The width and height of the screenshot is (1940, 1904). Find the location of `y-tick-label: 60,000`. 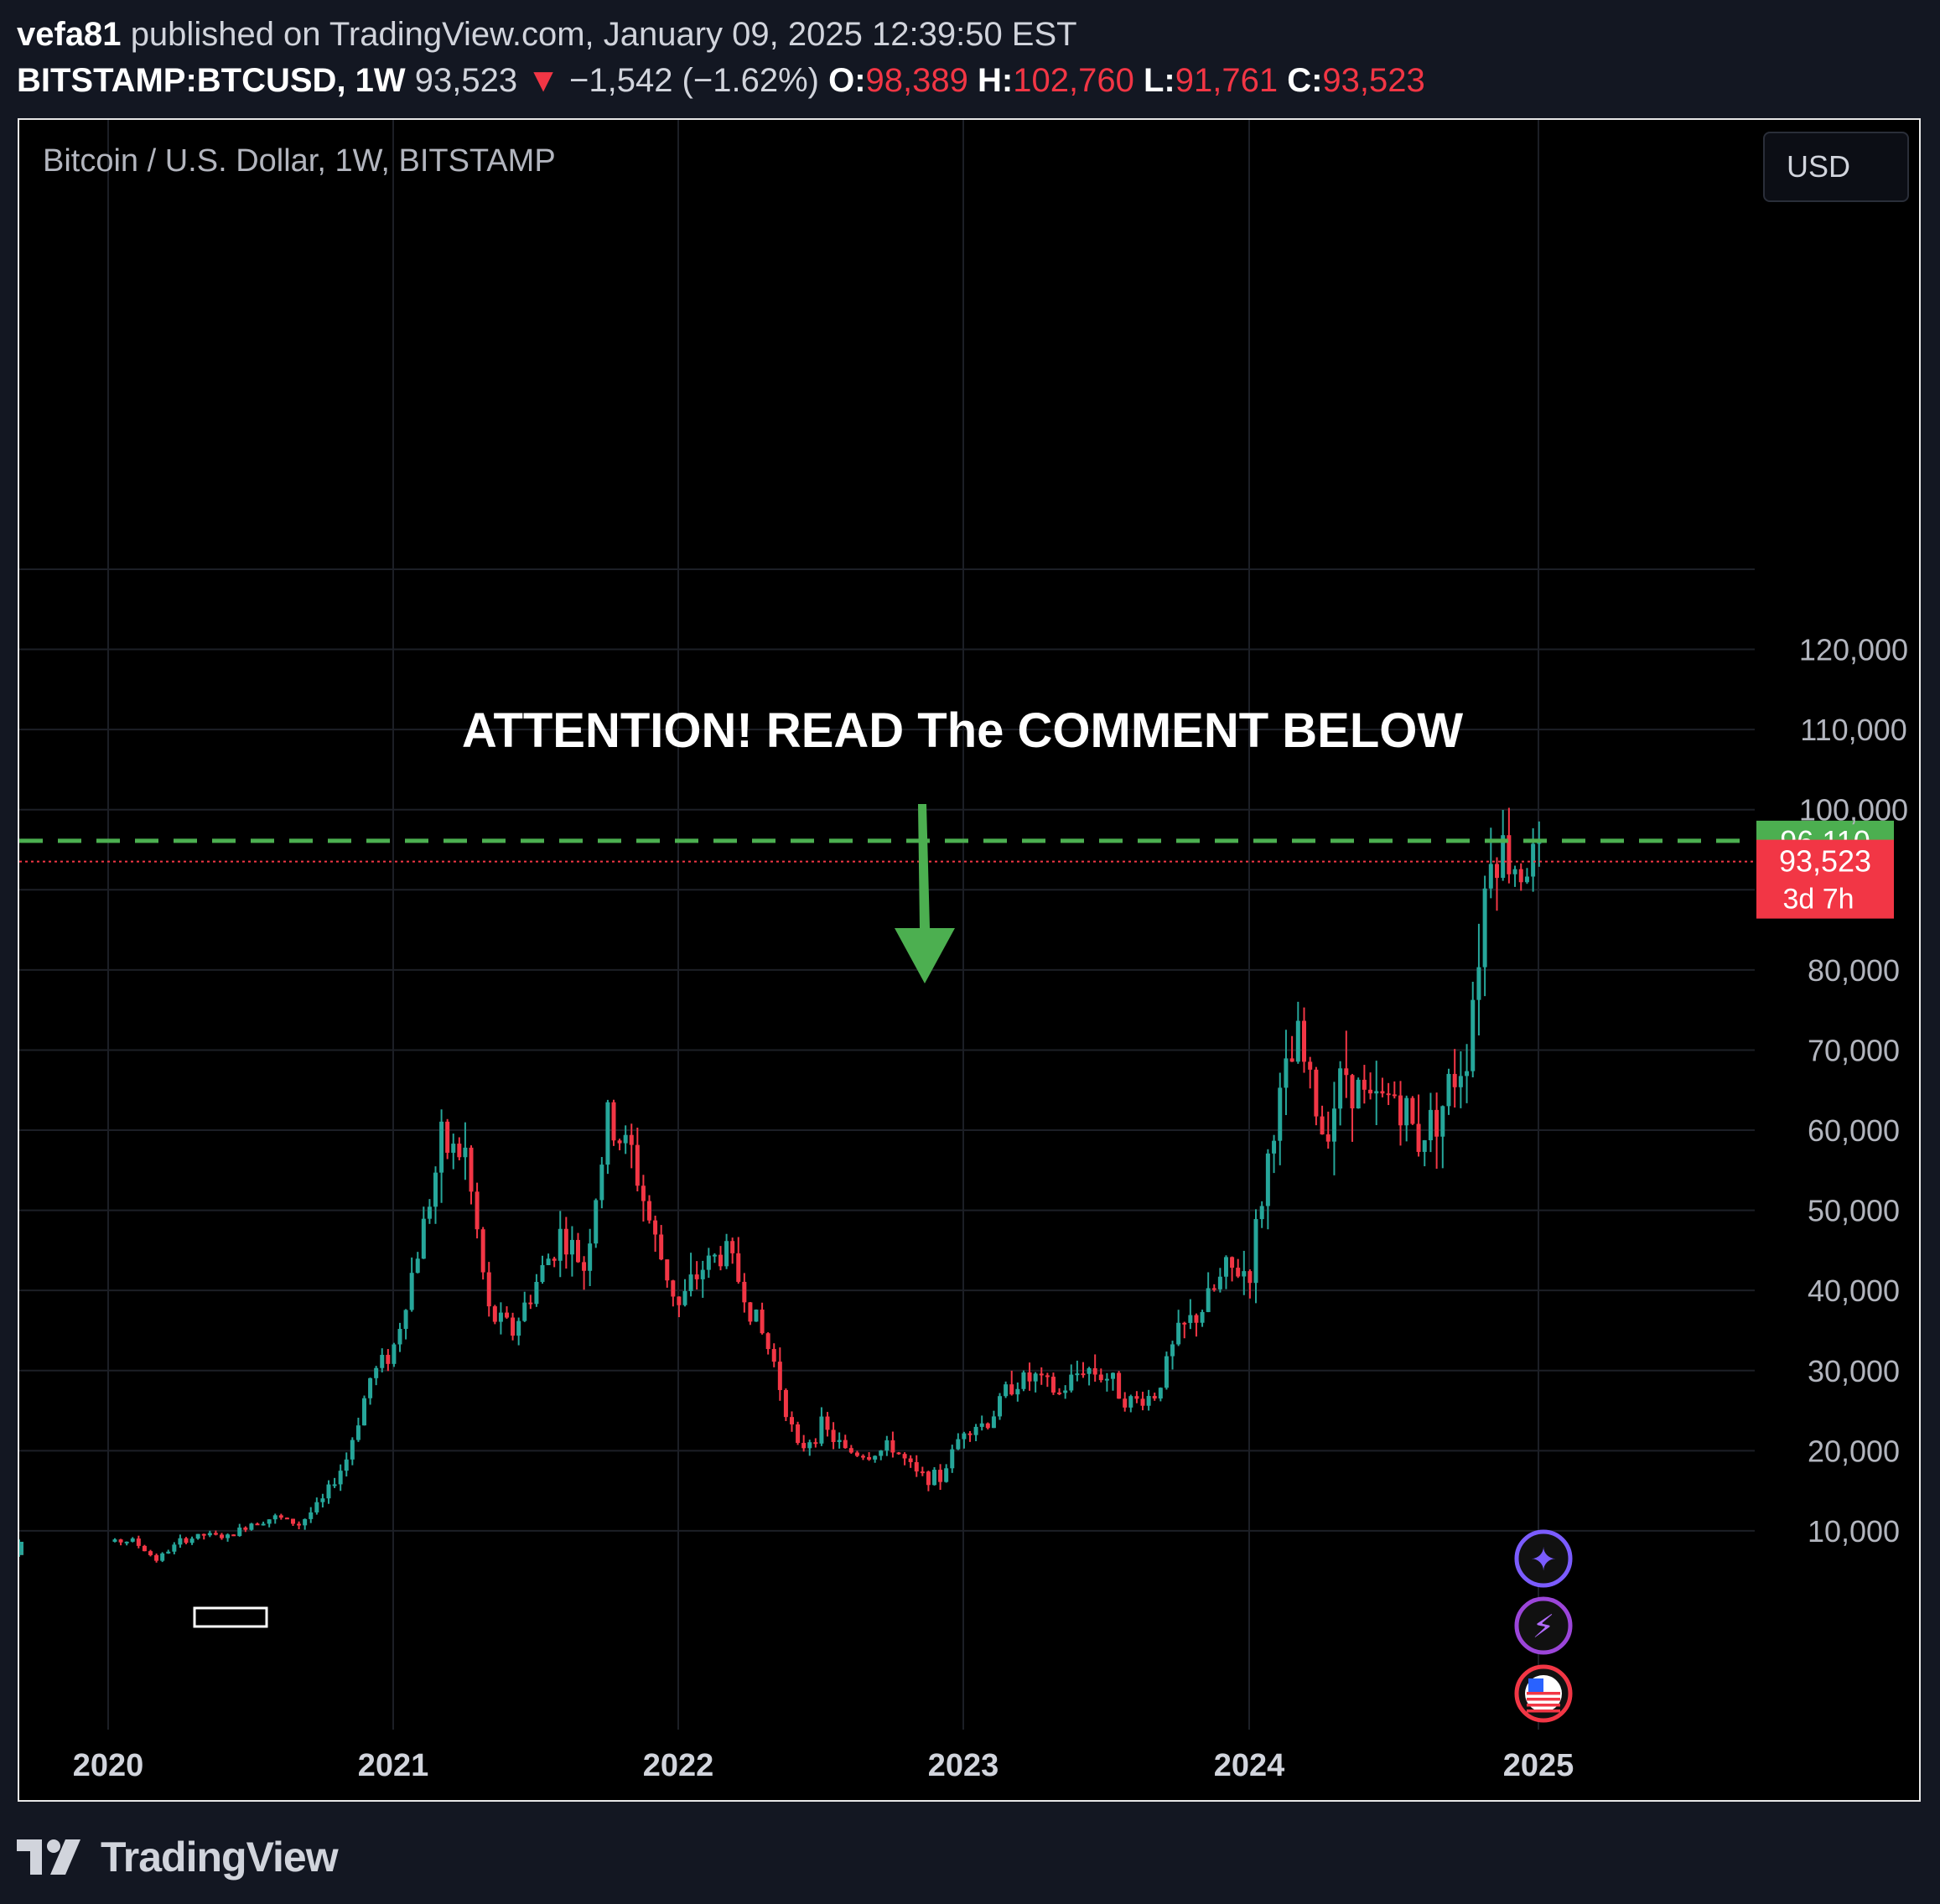

y-tick-label: 60,000 is located at coordinates (1854, 1130).